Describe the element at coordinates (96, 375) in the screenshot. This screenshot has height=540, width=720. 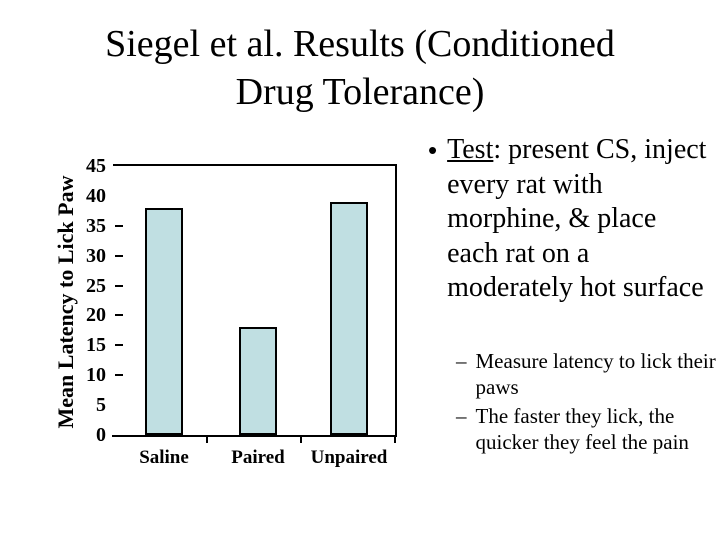
I see `y-tick-label-10: 10` at that location.